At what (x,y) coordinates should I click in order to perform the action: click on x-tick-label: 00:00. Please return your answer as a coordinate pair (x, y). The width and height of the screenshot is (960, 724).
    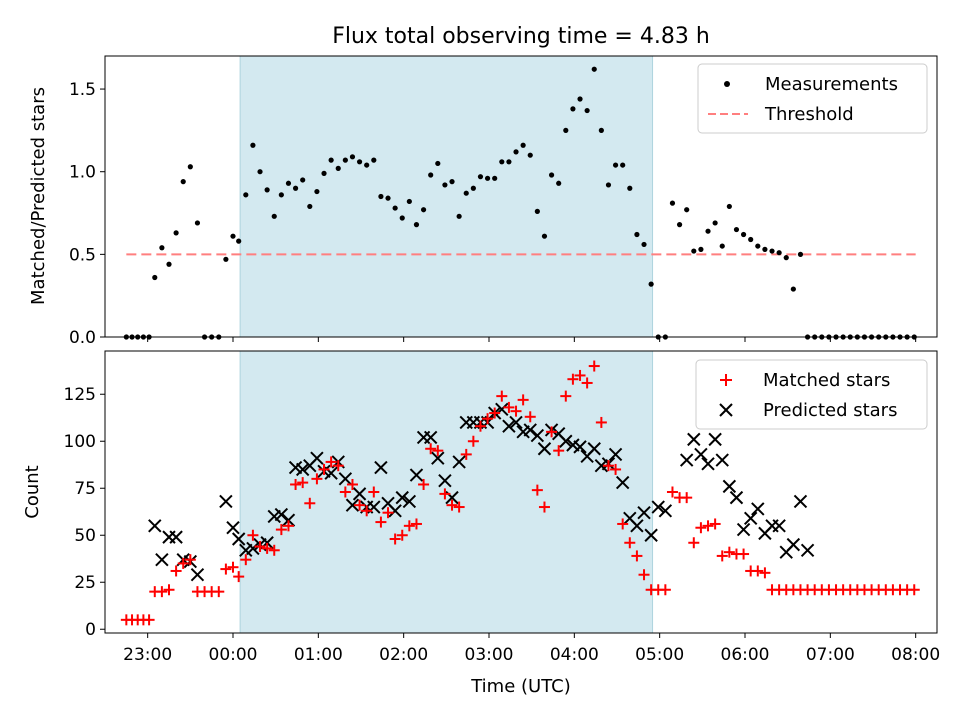
    Looking at the image, I should click on (233, 655).